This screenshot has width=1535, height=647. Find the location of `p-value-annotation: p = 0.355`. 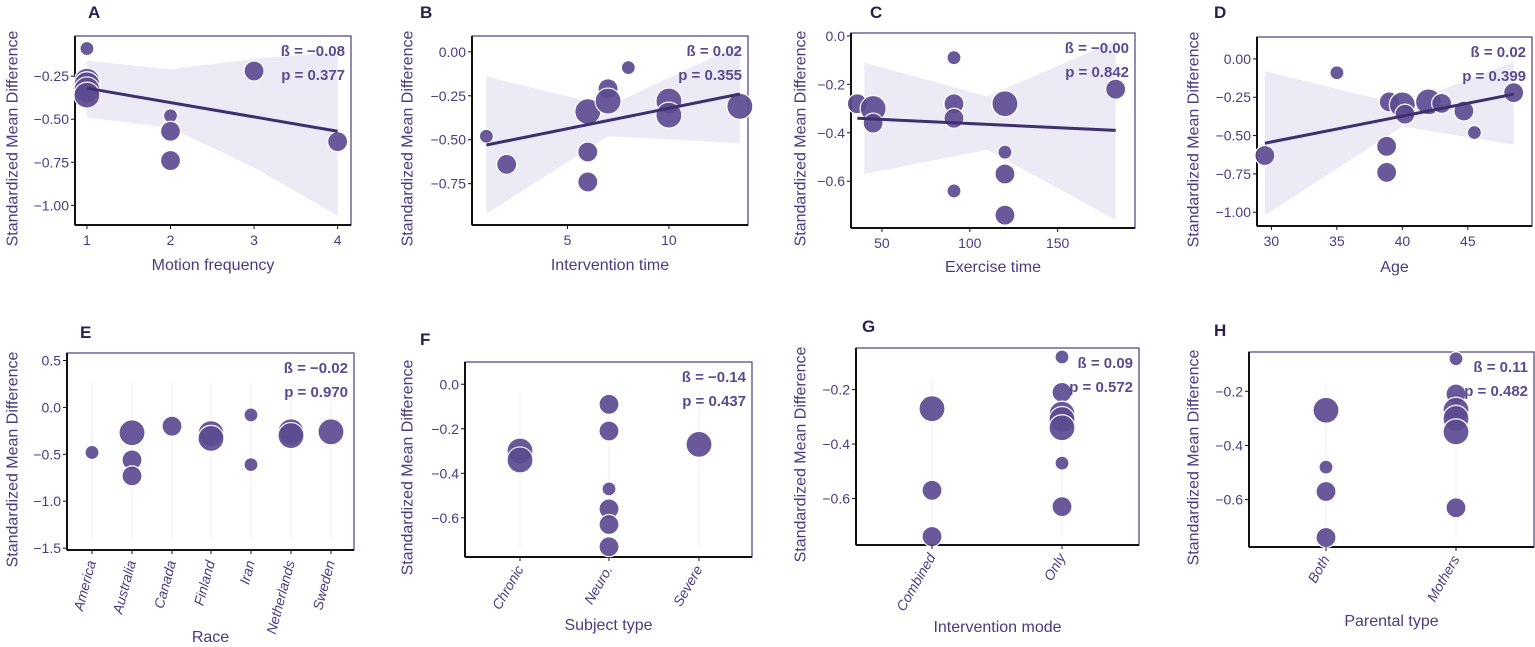

p-value-annotation: p = 0.355 is located at coordinates (710, 75).